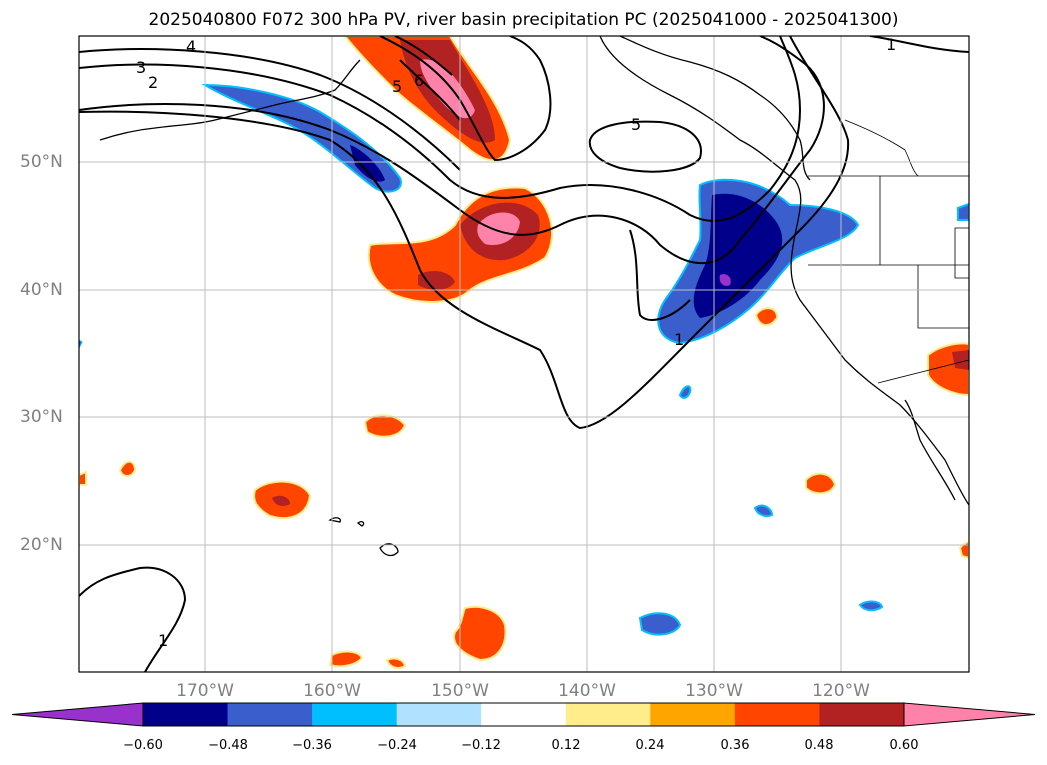 Image resolution: width=1047 pixels, height=765 pixels. I want to click on lat-label: 40°N, so click(41, 290).